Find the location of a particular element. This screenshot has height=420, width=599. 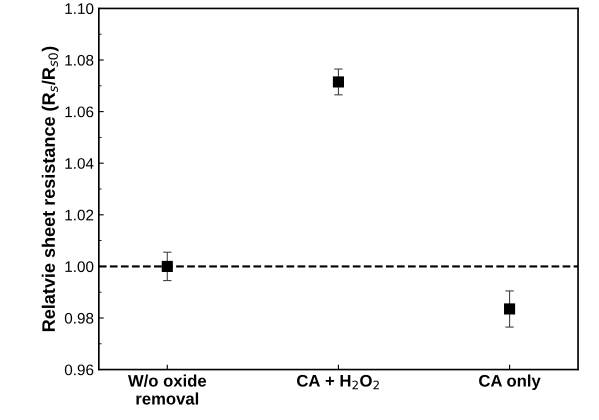

x-tick-label: W/o oxide removal is located at coordinates (167, 389).